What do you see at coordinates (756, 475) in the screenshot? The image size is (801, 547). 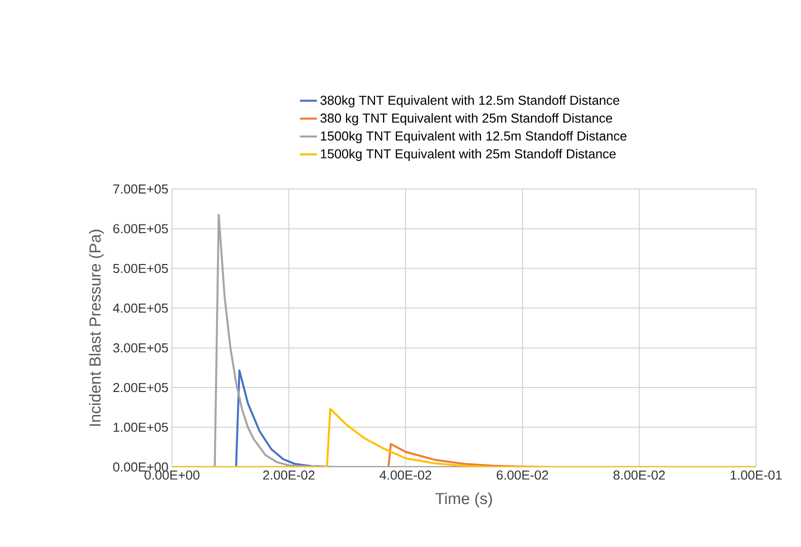 I see `x-tick-label: 1.00E-01` at bounding box center [756, 475].